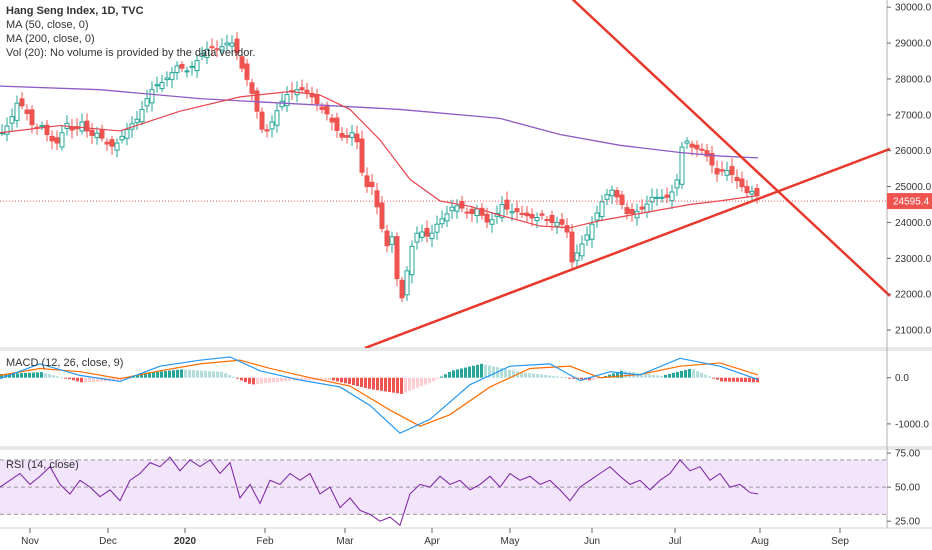 This screenshot has width=932, height=550. I want to click on macd-pane, so click(379, 395).